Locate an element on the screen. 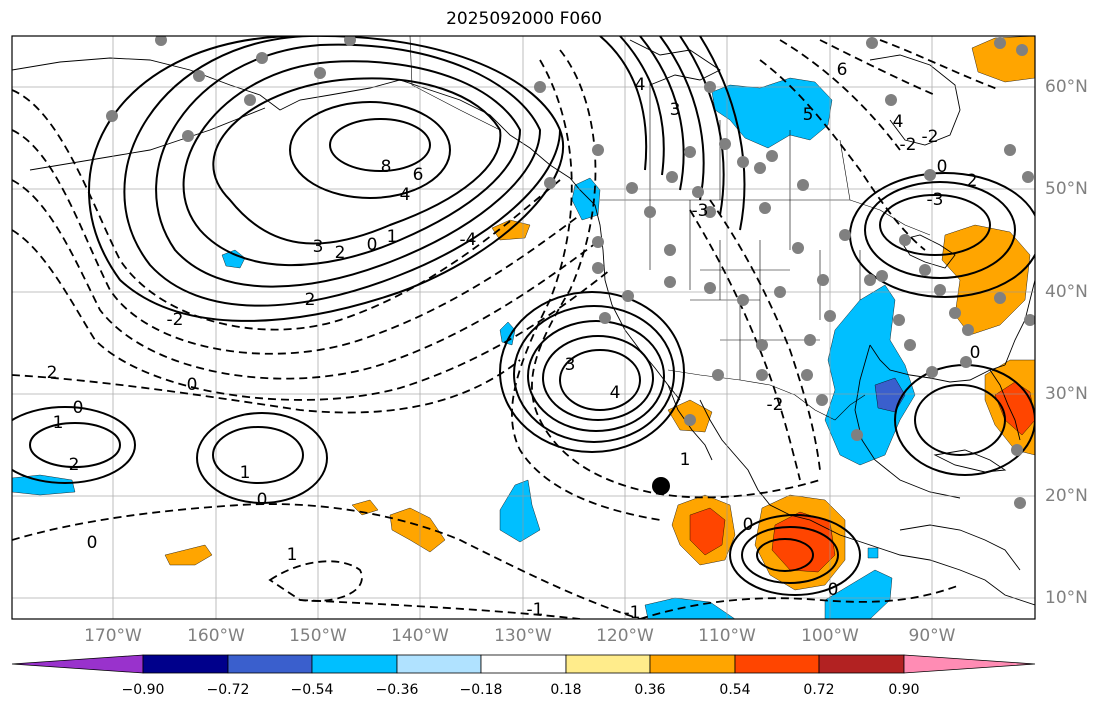 Image resolution: width=1105 pixels, height=712 pixels. great-lakes is located at coordinates (927, 251).